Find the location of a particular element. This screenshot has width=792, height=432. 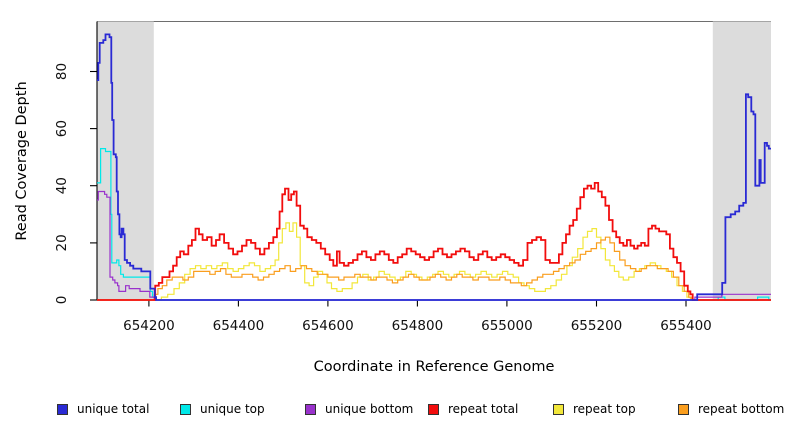

legend-item-unique-bottom: unique bottom is located at coordinates (359, 409).